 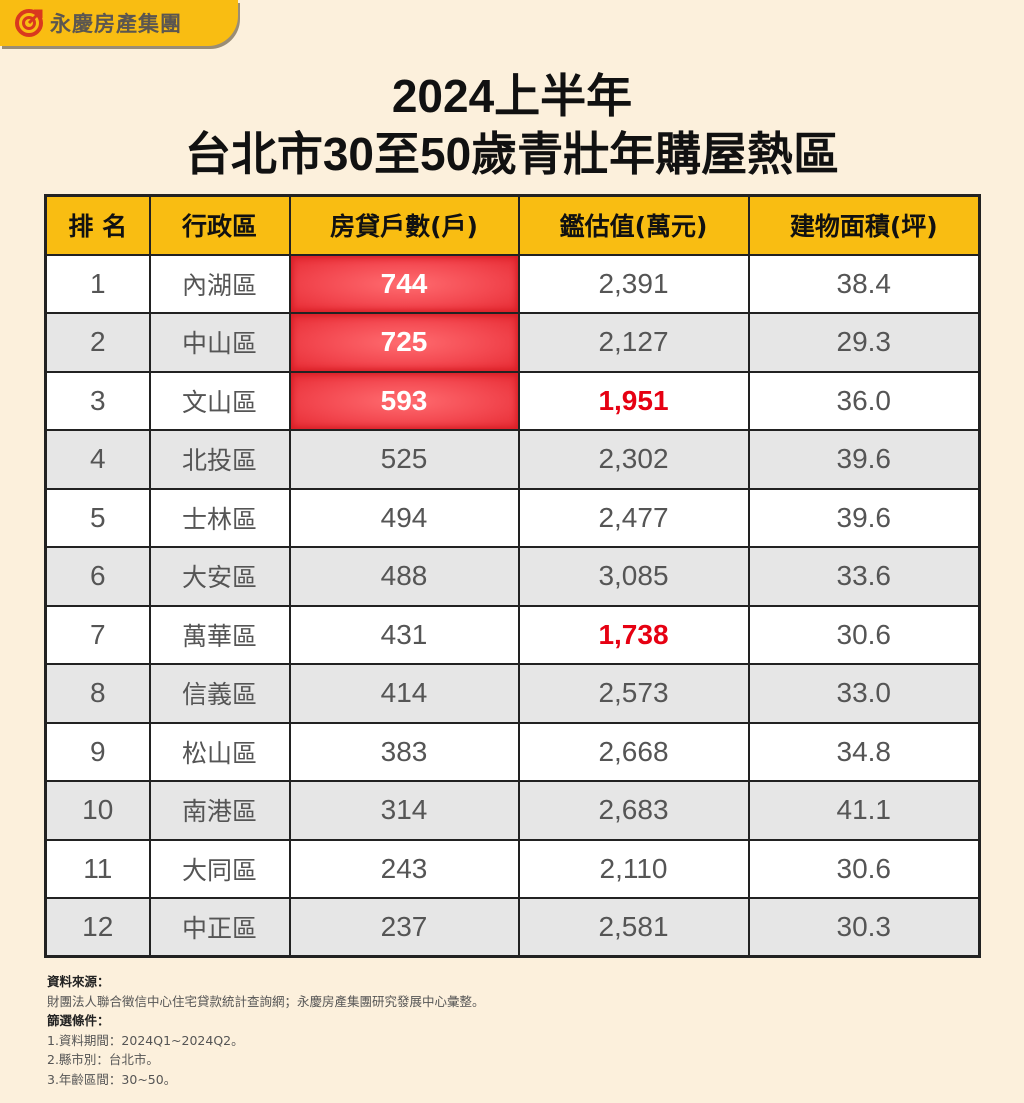 I want to click on cell-loans-highlight: 744, so click(x=404, y=283).